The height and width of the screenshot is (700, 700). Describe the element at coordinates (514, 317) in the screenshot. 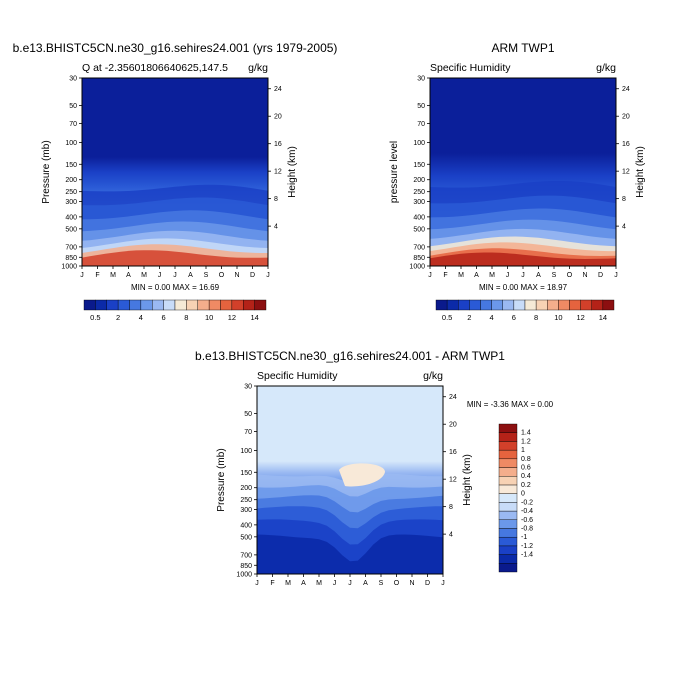

I see `colorbar-tick-label: 6` at that location.